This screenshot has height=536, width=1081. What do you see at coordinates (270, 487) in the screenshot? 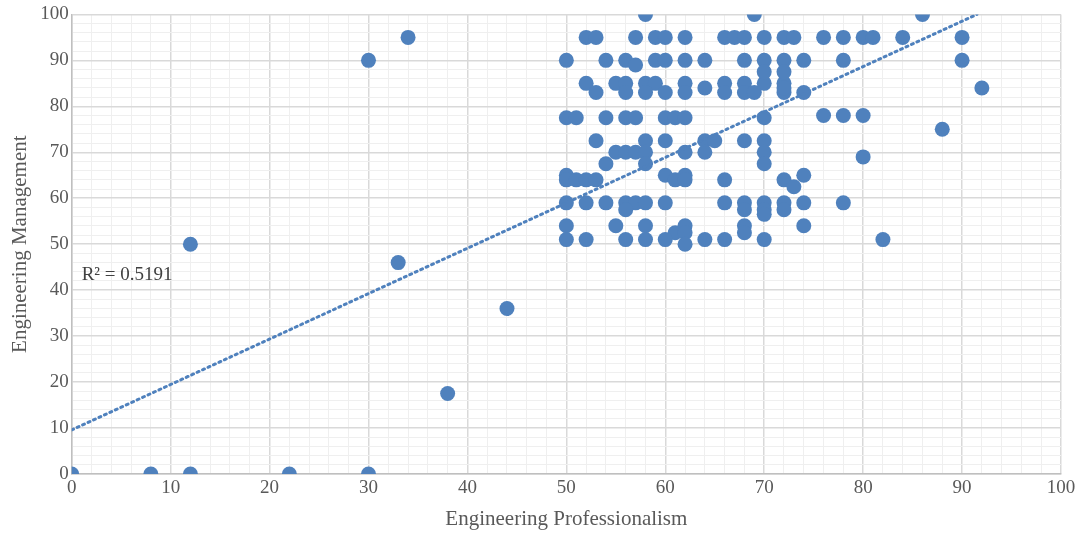
I see `x-tick-label: 20` at bounding box center [270, 487].